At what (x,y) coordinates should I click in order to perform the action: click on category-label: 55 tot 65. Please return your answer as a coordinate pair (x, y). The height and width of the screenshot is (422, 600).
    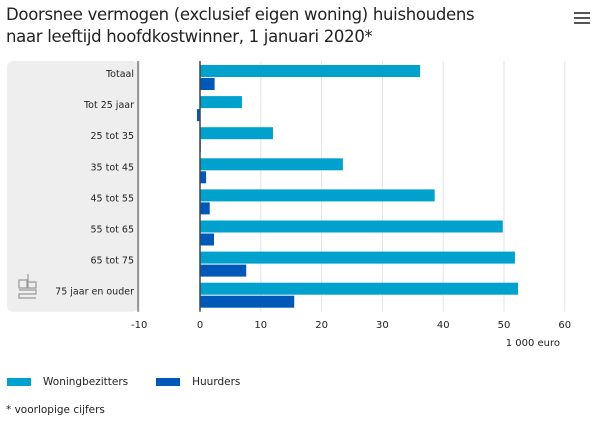
    Looking at the image, I should click on (112, 230).